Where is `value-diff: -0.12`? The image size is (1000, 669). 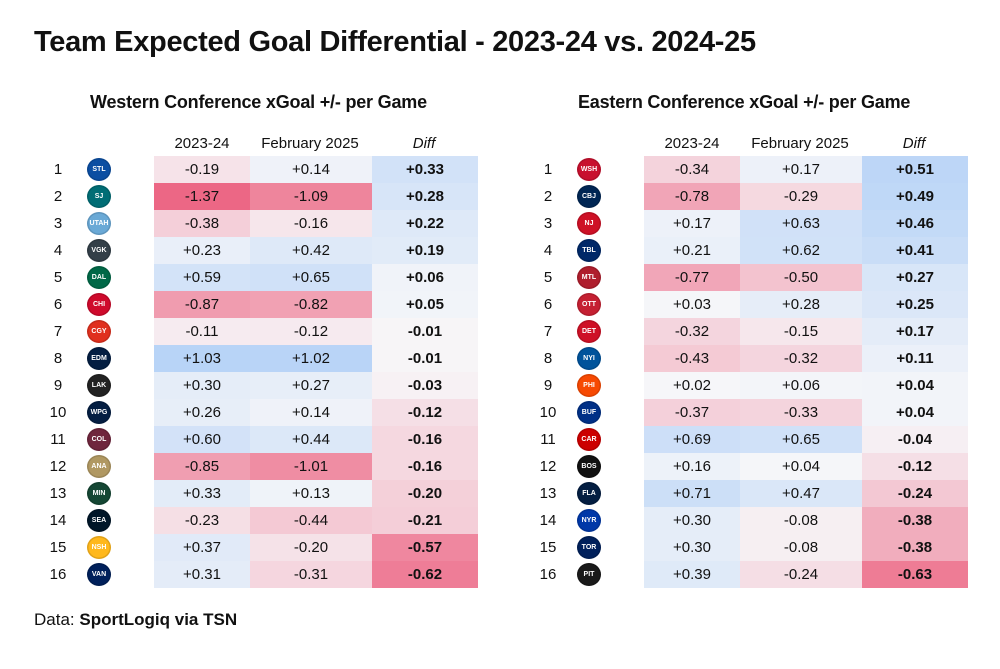
value-diff: -0.12 is located at coordinates (425, 412).